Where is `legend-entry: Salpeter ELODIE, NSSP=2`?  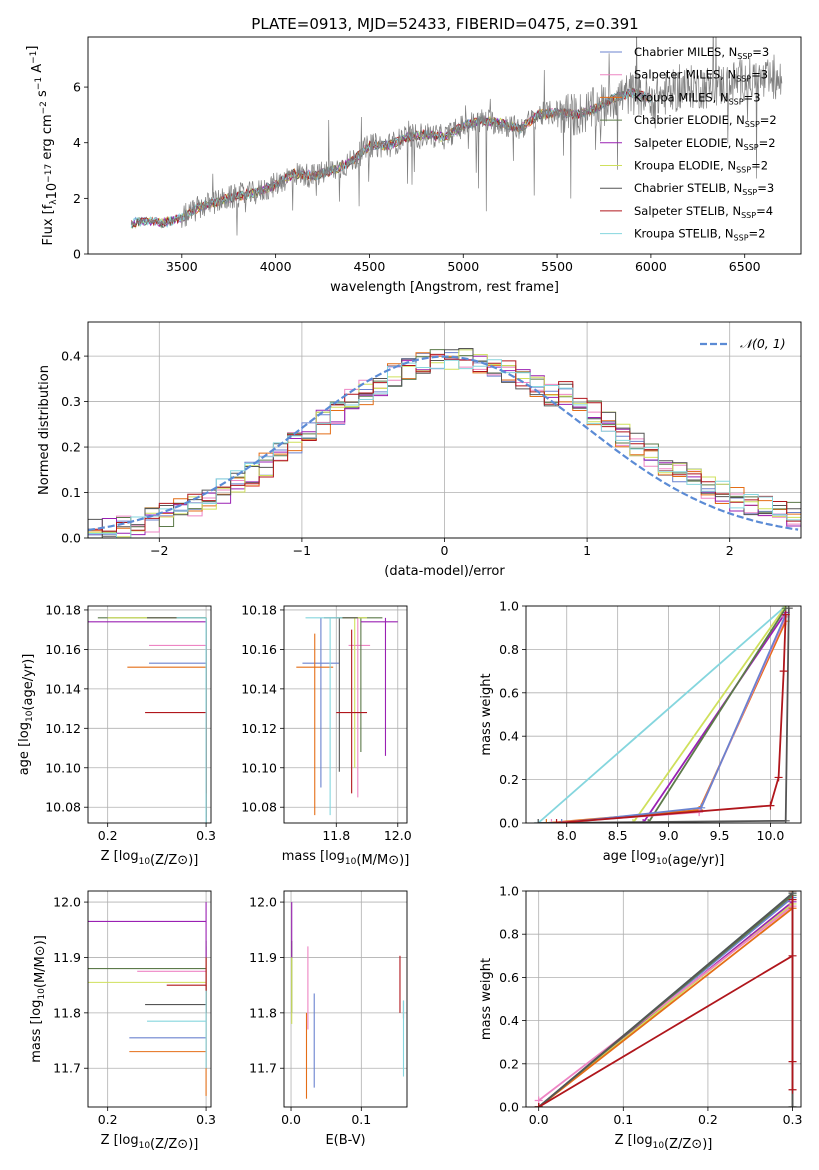
legend-entry: Salpeter ELODIE, NSSP=2 is located at coordinates (705, 144).